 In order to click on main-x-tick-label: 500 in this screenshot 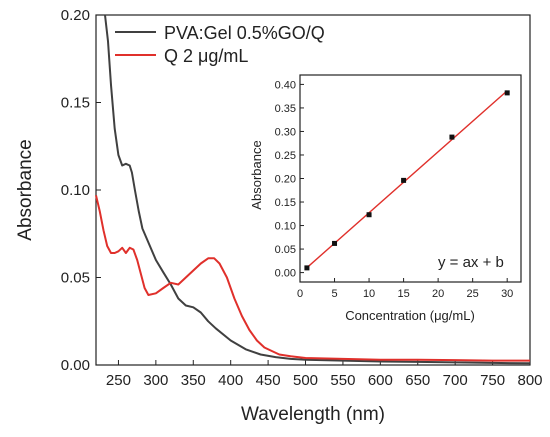, I will do `click(305, 380)`.